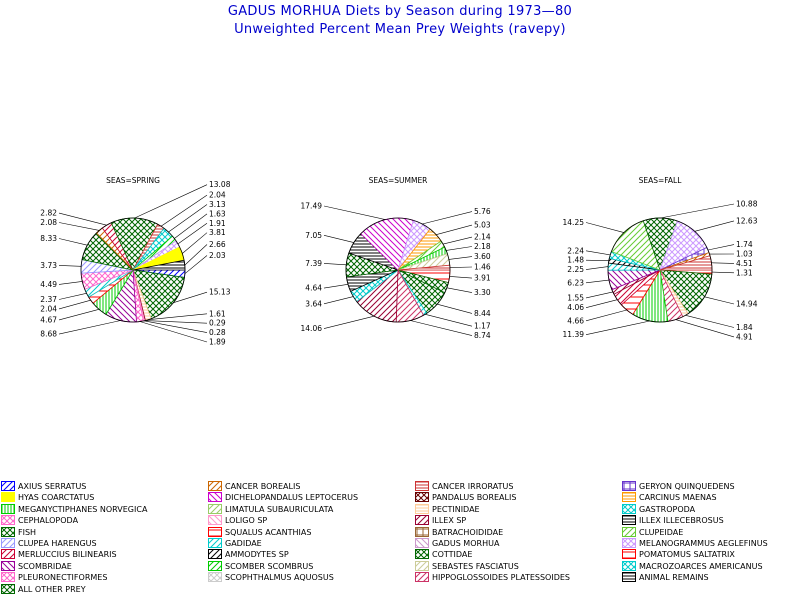 The width and height of the screenshot is (800, 600). What do you see at coordinates (744, 336) in the screenshot?
I see `slice-value-label: 4.91` at bounding box center [744, 336].